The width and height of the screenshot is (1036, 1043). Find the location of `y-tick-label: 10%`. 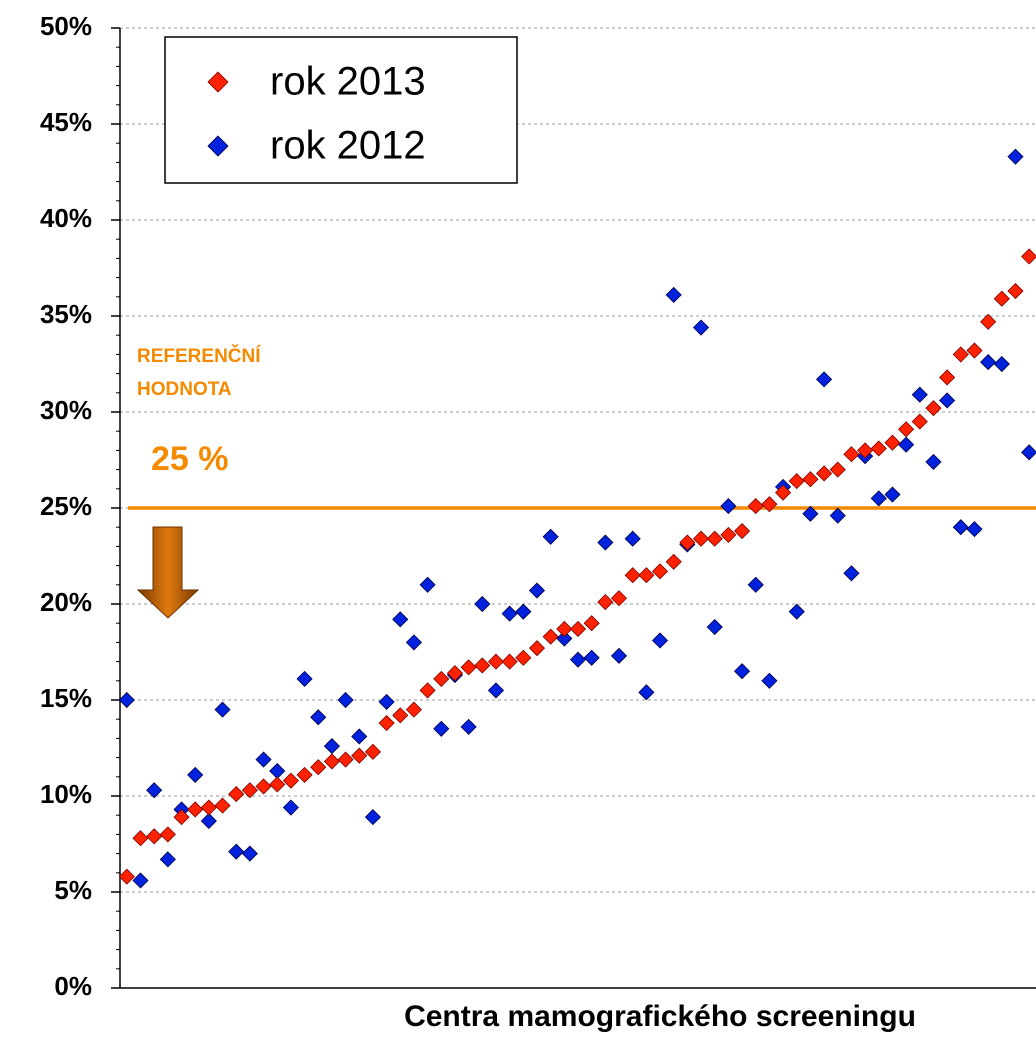

y-tick-label: 10% is located at coordinates (66, 794).